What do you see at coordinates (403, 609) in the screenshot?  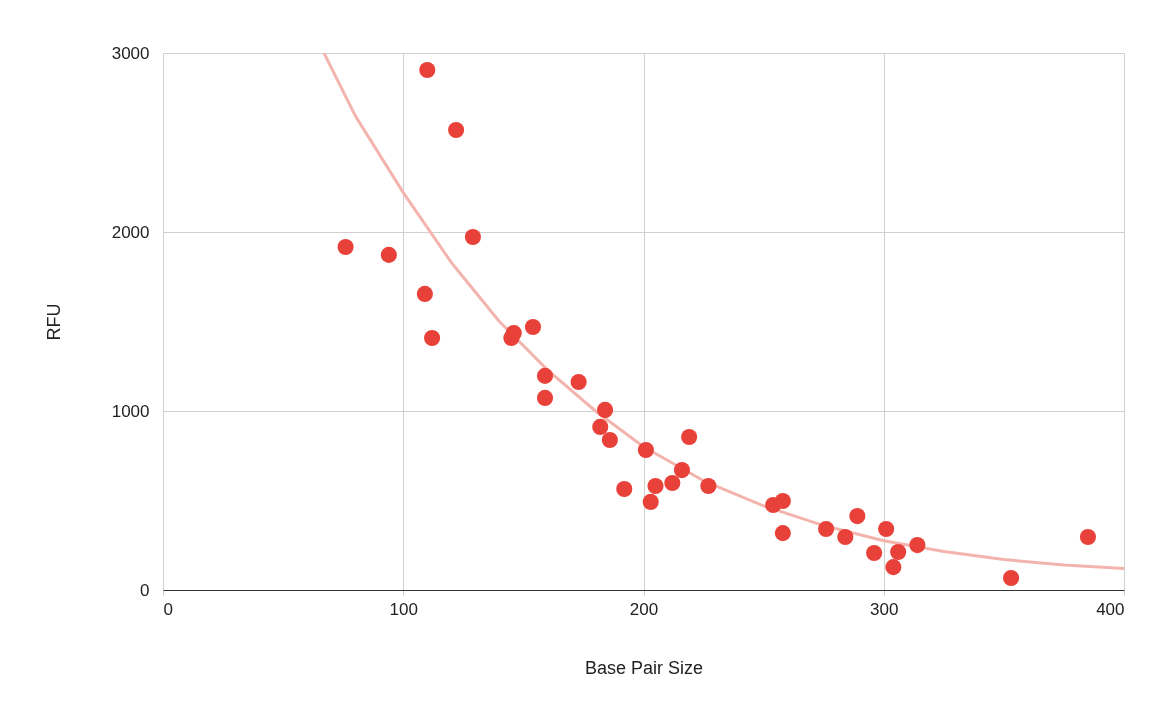 I see `x-tick-label: 100` at bounding box center [403, 609].